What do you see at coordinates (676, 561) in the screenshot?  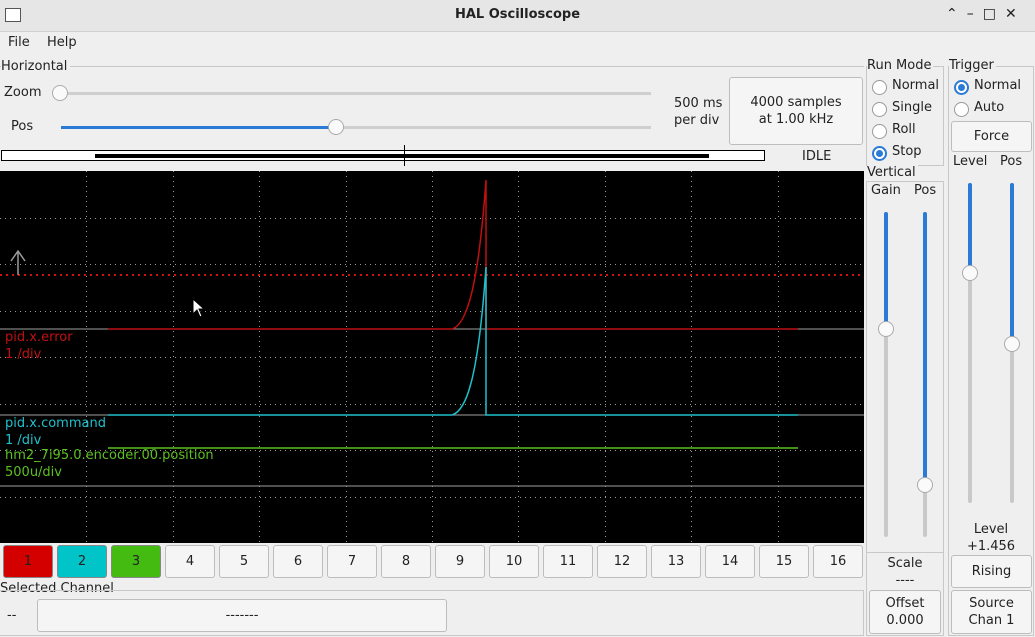 I see `channel-button: 13` at bounding box center [676, 561].